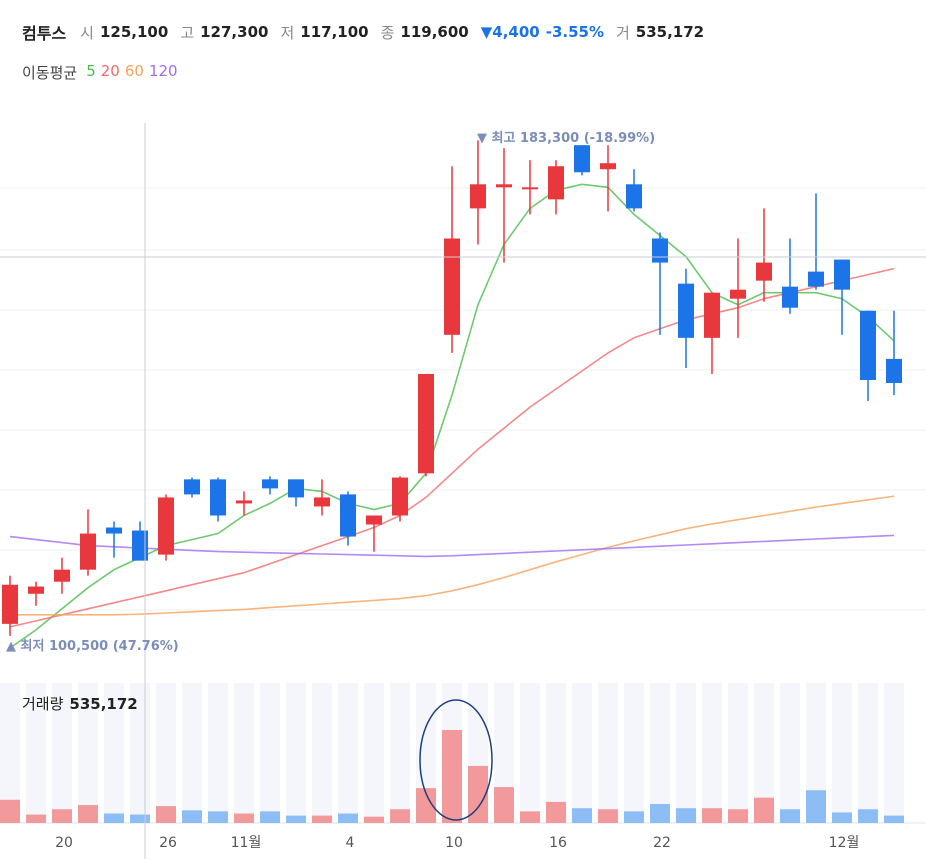 The image size is (926, 859). Describe the element at coordinates (110, 71) in the screenshot. I see `ma-legend-20: 20` at that location.